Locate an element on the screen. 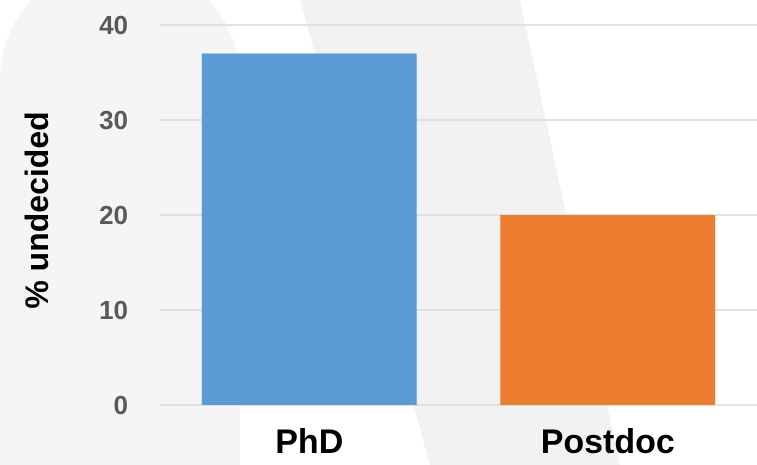 This screenshot has height=465, width=757. y-tick-label: 20 is located at coordinates (113, 215).